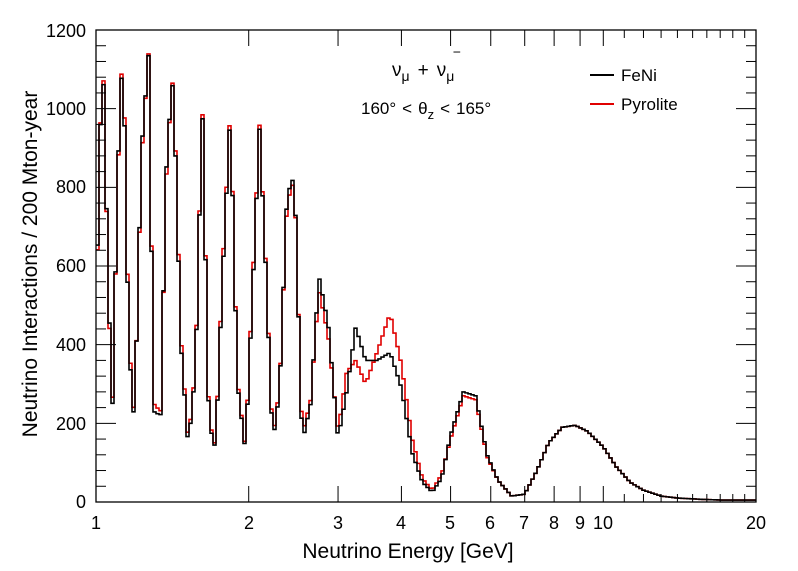  I want to click on y-tick-label: 1000, so click(66, 109).